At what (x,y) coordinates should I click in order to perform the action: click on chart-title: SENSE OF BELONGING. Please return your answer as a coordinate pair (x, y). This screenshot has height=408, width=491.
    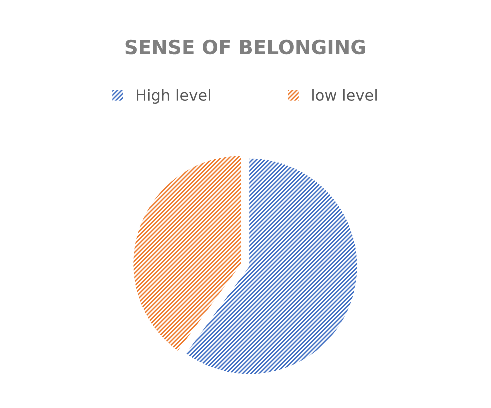
    Looking at the image, I should click on (246, 47).